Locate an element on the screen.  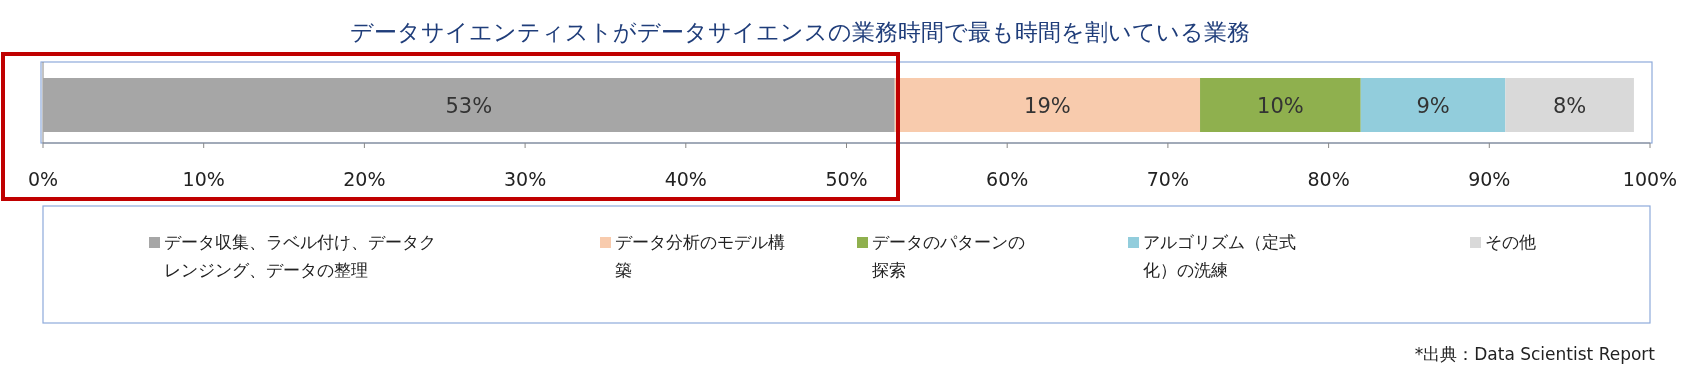
data-label: 10% is located at coordinates (1280, 106).